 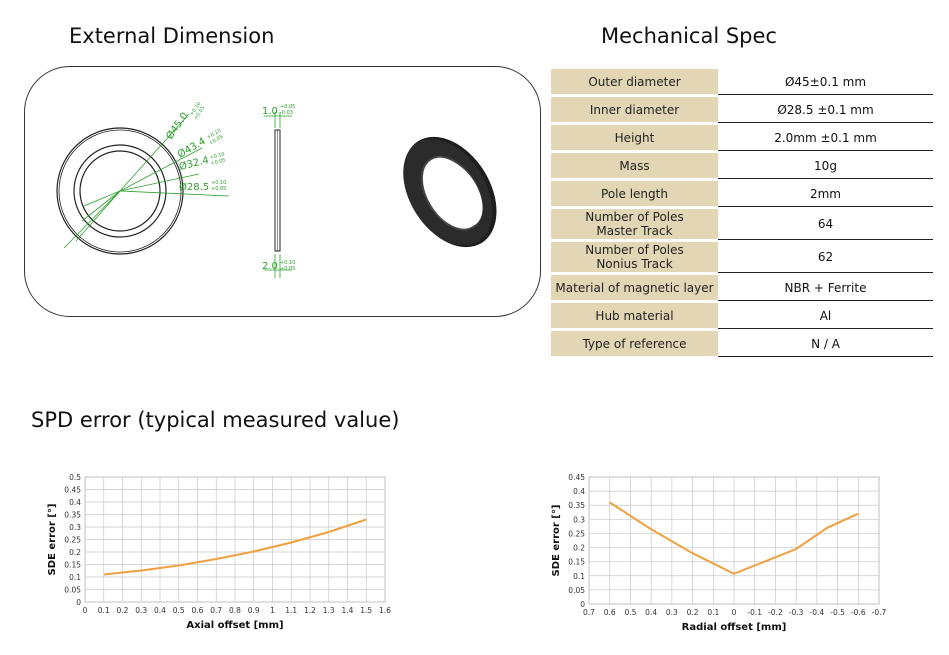 I want to click on spec-value: Ø28.5 ±0.1 mm, so click(x=825, y=110).